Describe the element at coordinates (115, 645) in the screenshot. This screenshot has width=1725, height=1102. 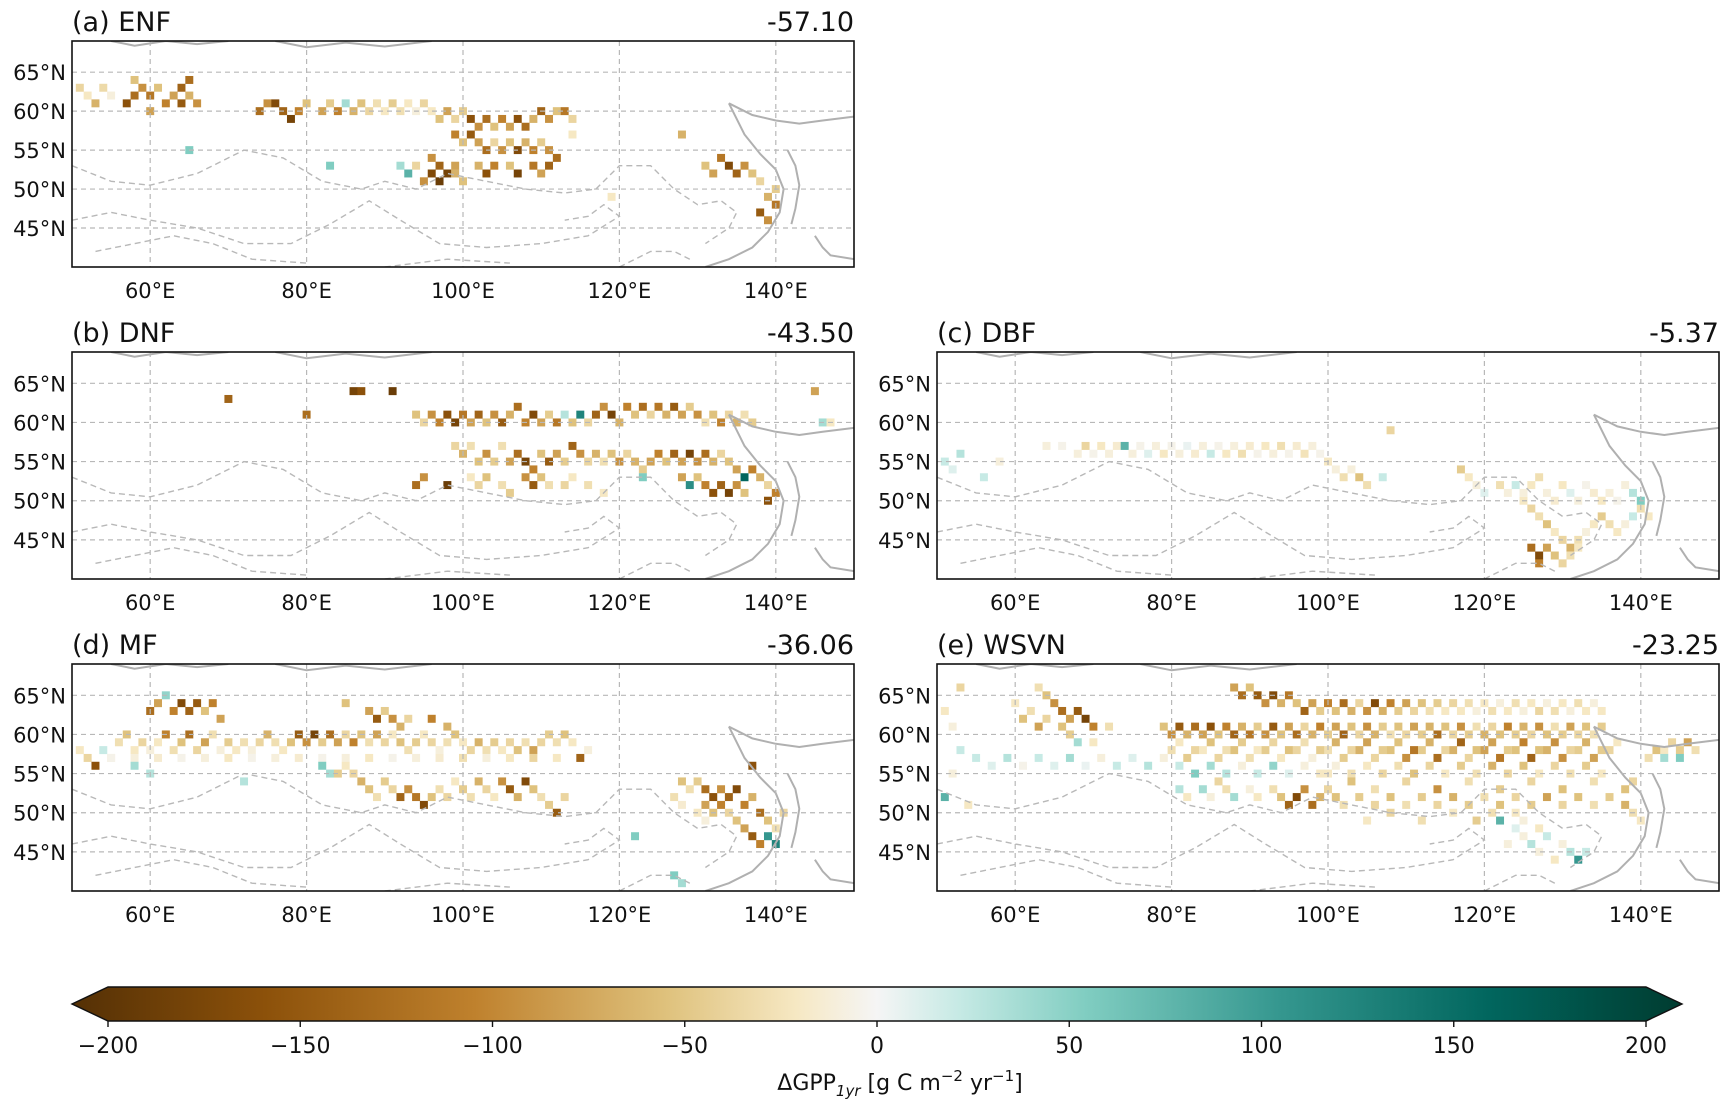
I see `panel-title: (d) MF` at that location.